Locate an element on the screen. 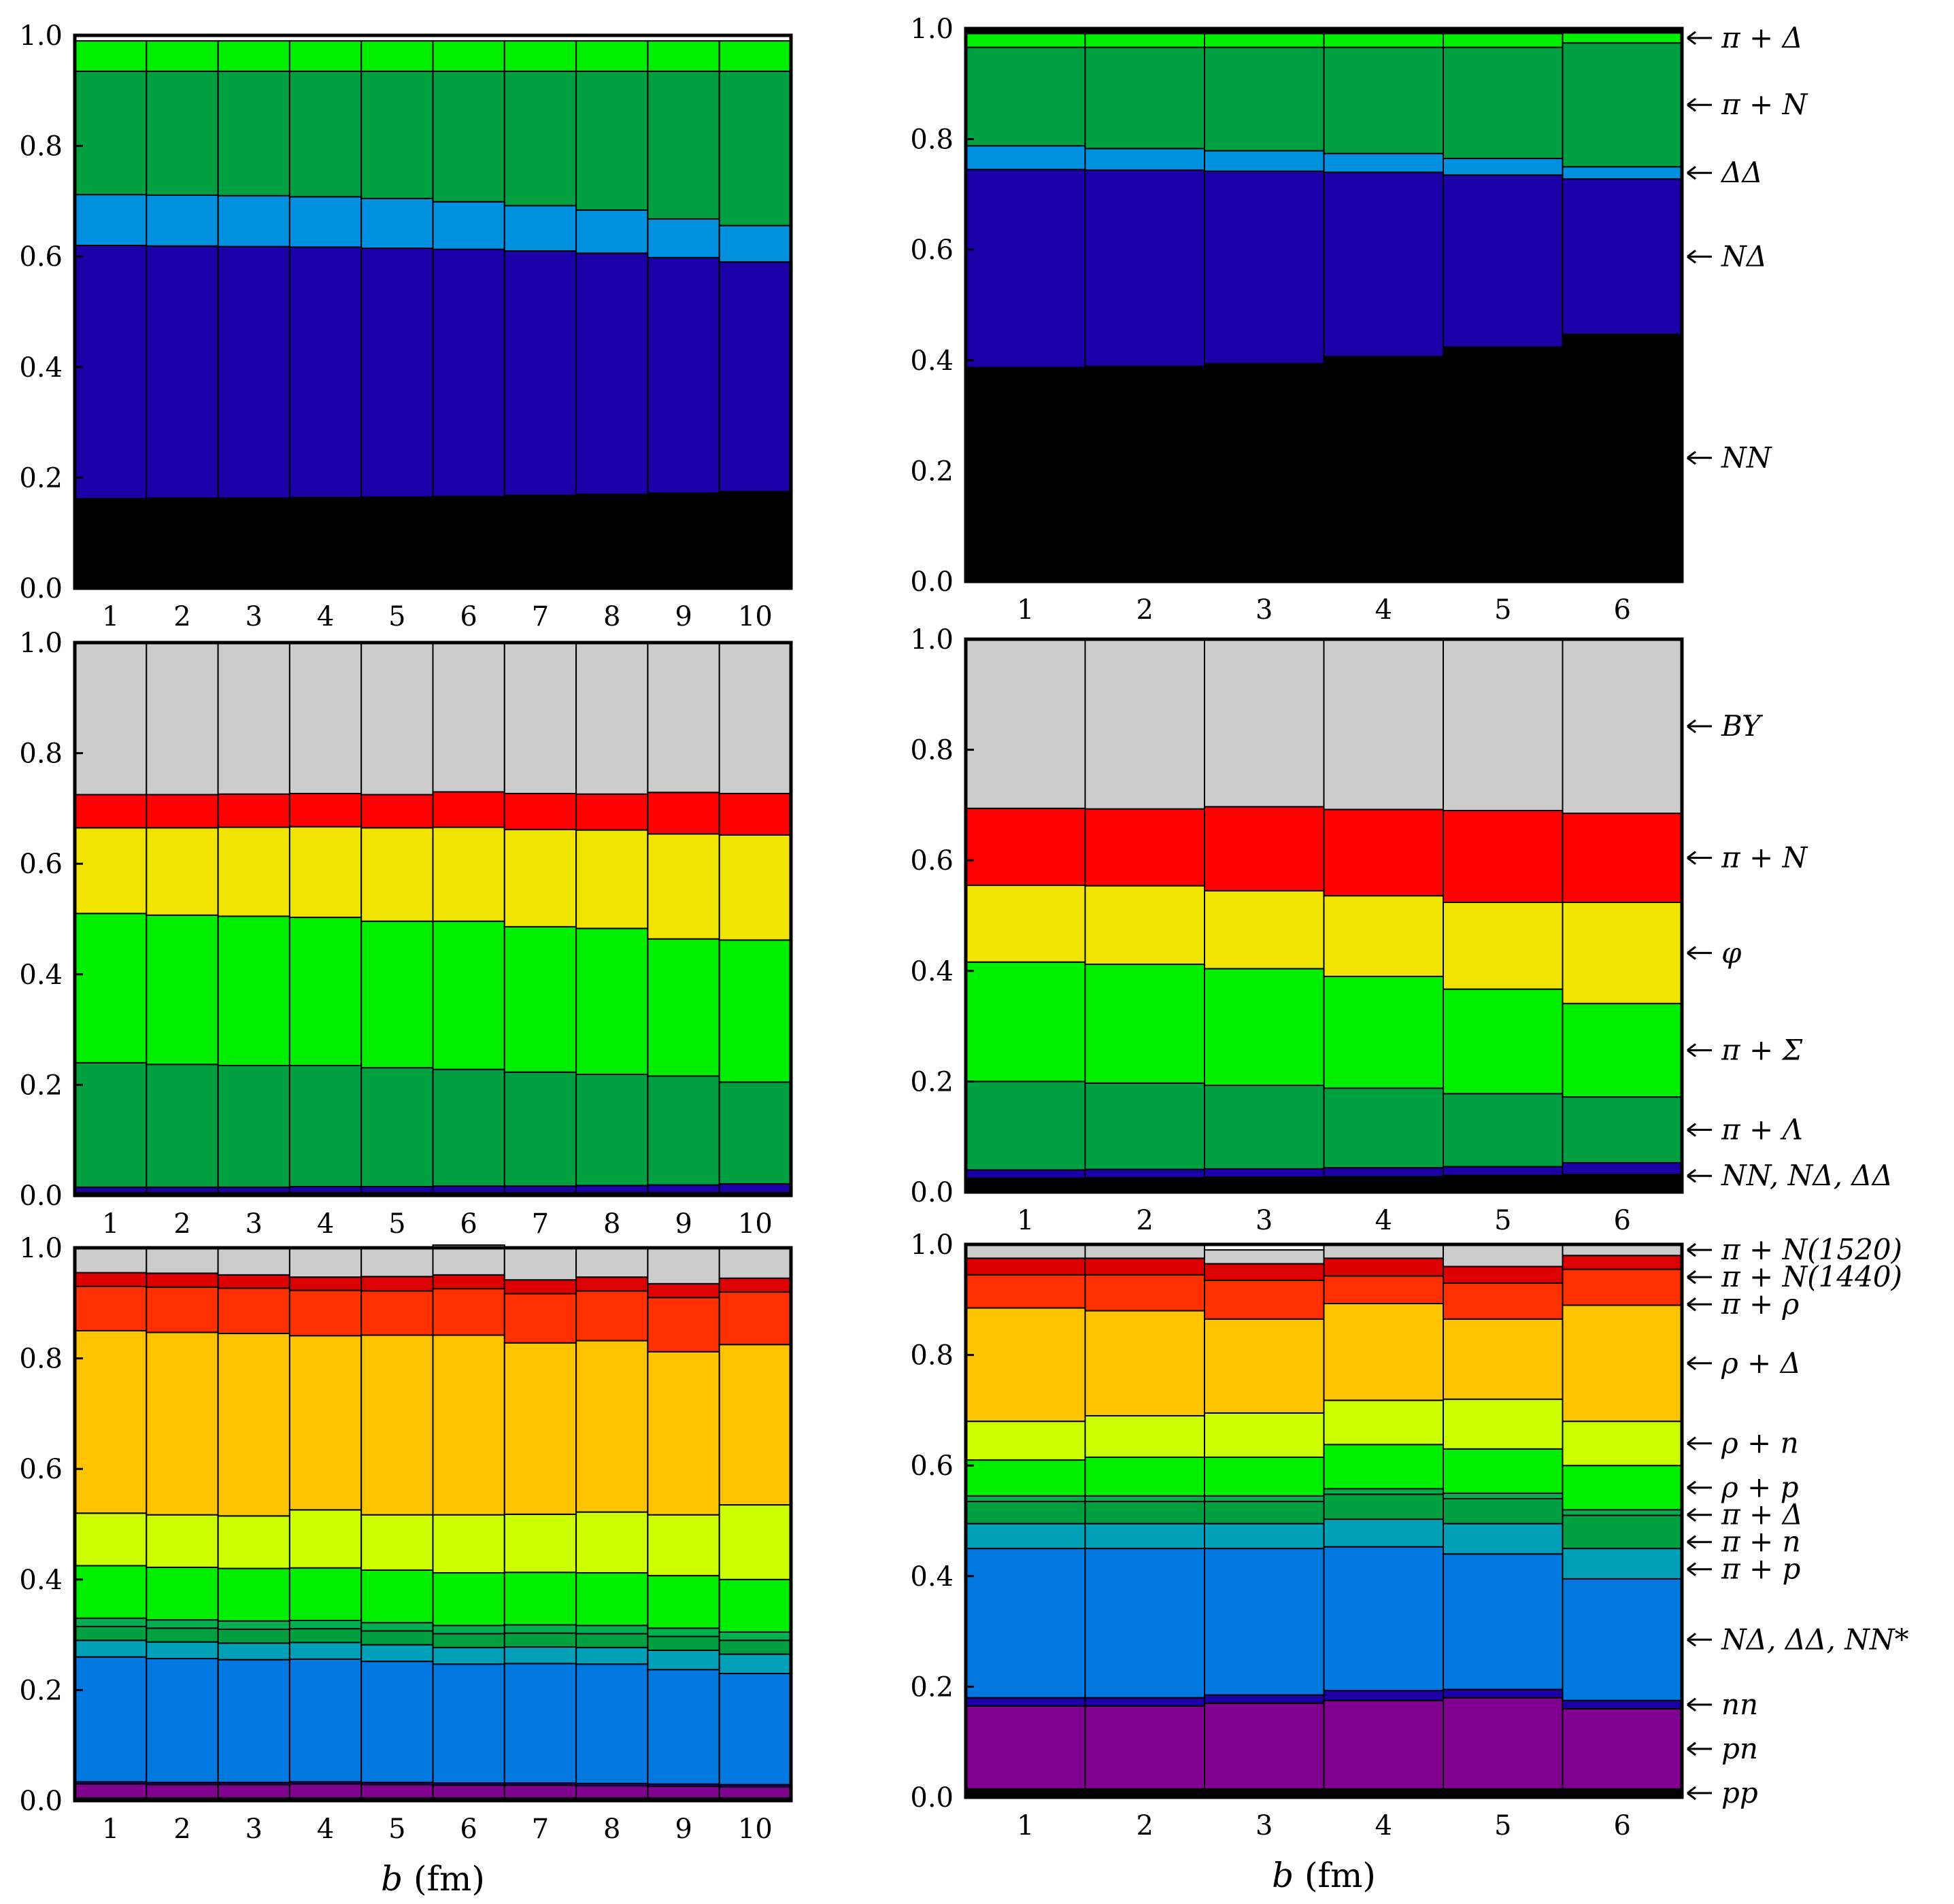  chart-panel-top-right: 1 2 3 4 5 6 0.0 0.2 0.4 0.6 0.8 1.0 π + Δ π + N ΔΔ NΔ NN is located at coordinates (1359, 320).